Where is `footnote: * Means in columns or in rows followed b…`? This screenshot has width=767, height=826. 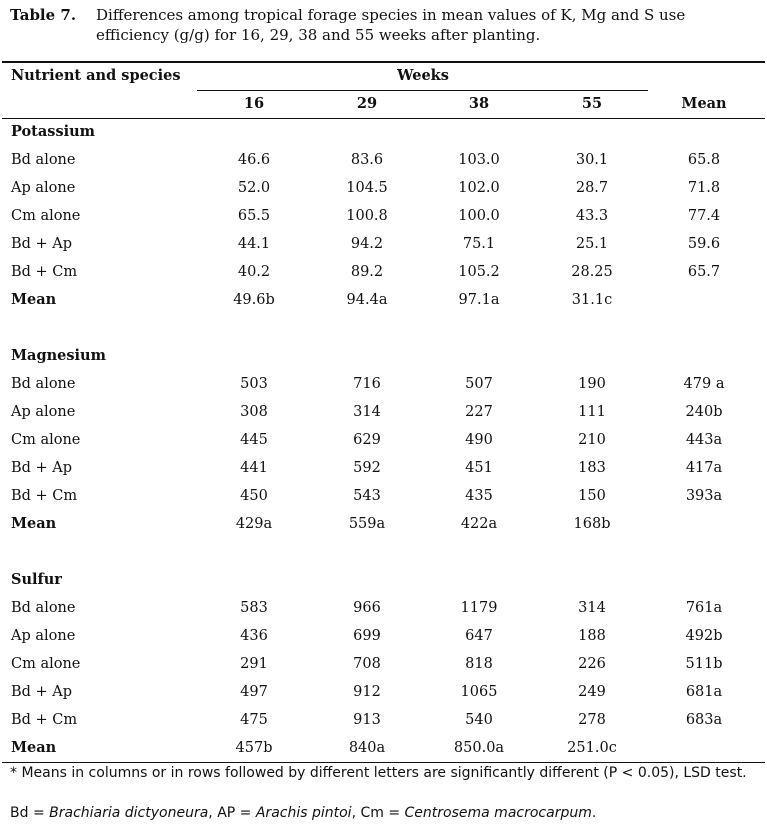
footnote: * Means in columns or in rows followed b… is located at coordinates (387, 773).